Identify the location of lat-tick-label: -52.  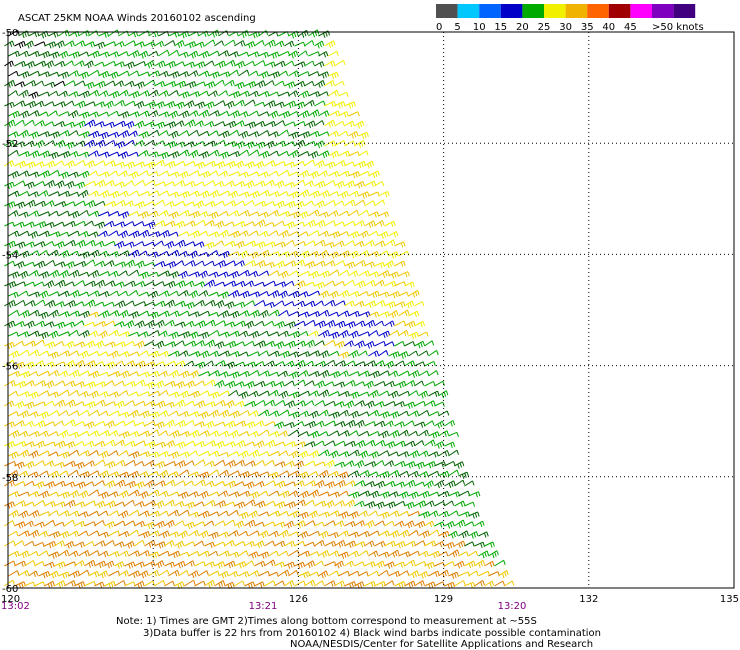
(10, 144).